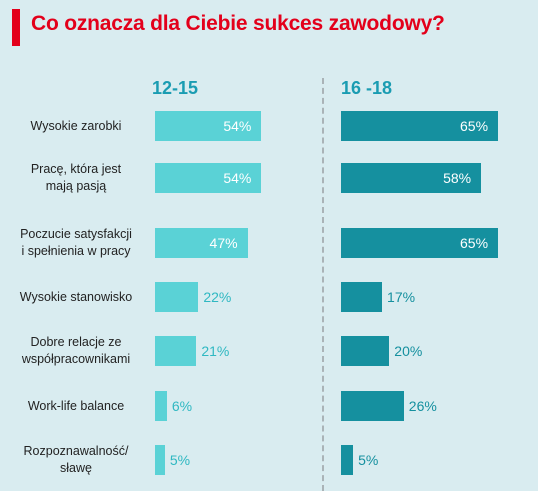 This screenshot has height=491, width=538. I want to click on category-label: Dobre relacje ze współpracownikami, so click(76, 351).